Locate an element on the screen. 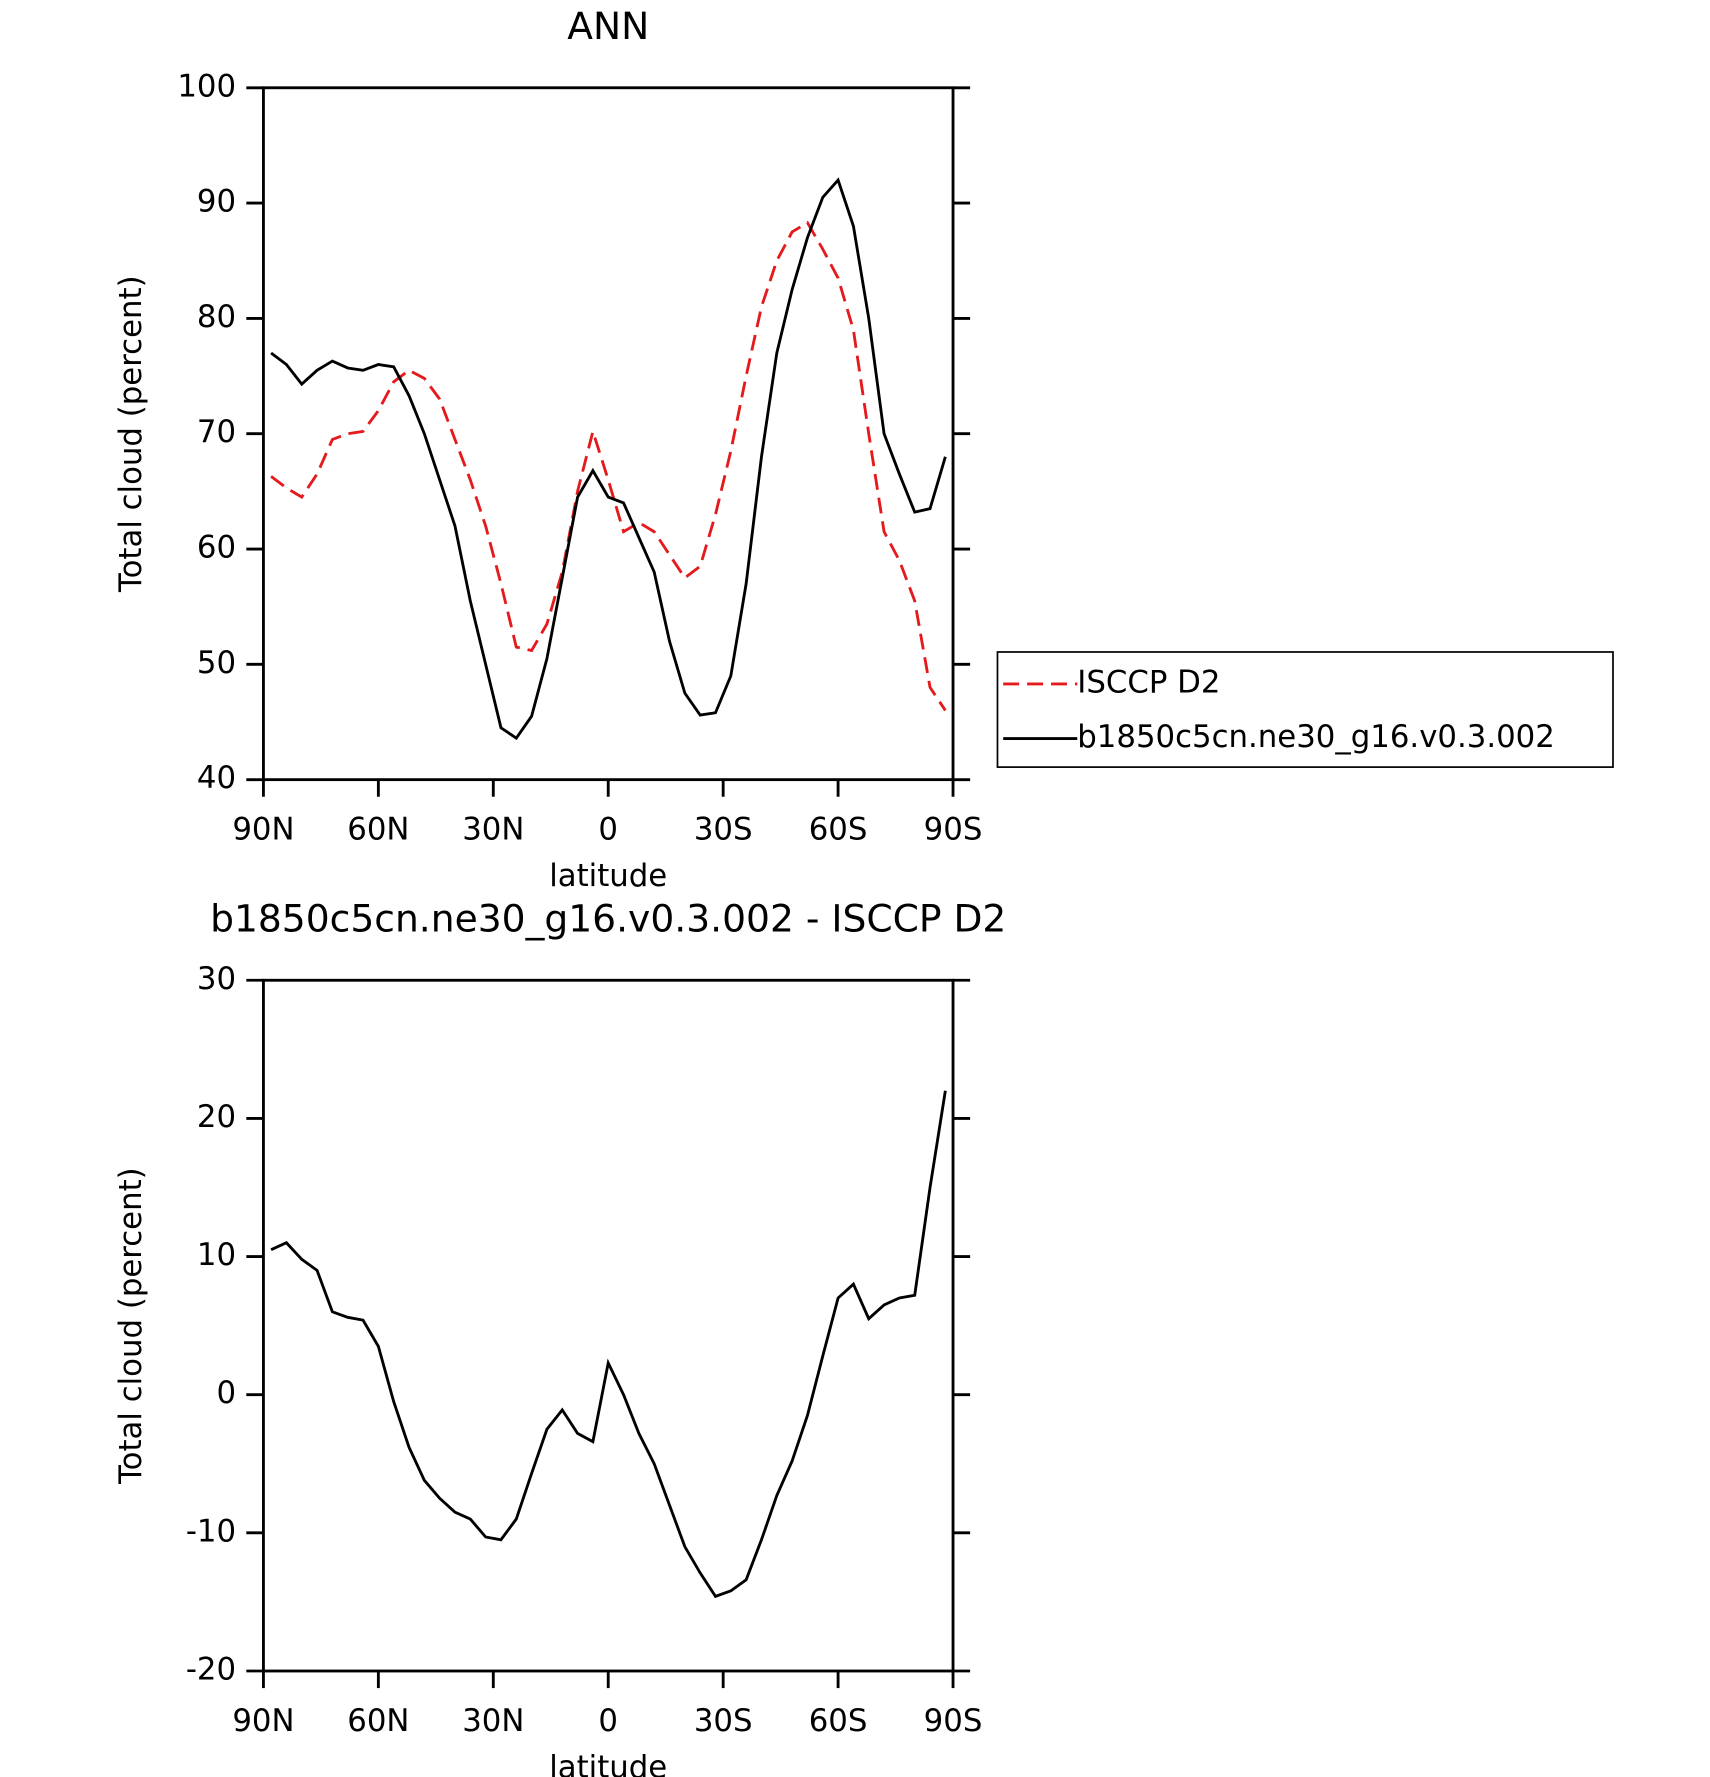 The image size is (1710, 1777). y-tick-label: 40 is located at coordinates (216, 778).